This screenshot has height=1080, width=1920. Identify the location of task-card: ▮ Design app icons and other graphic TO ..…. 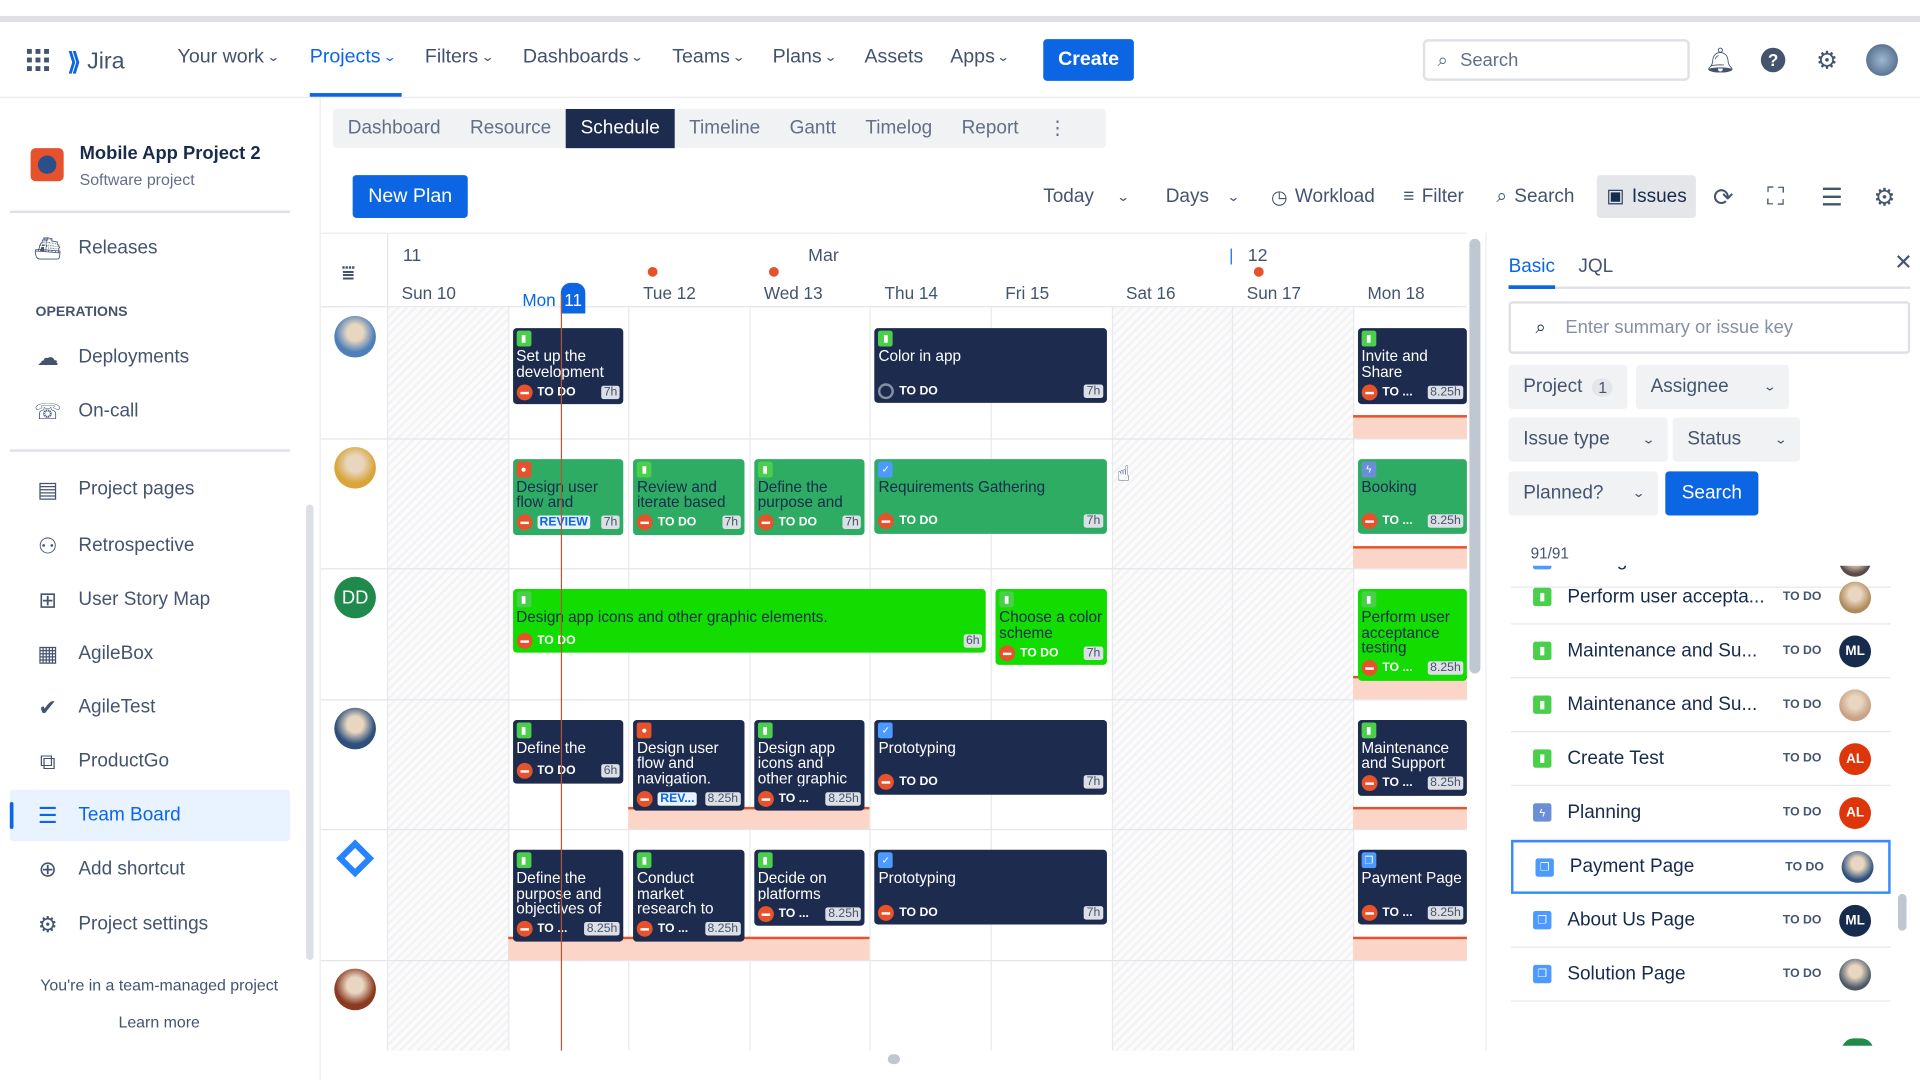
(809, 765).